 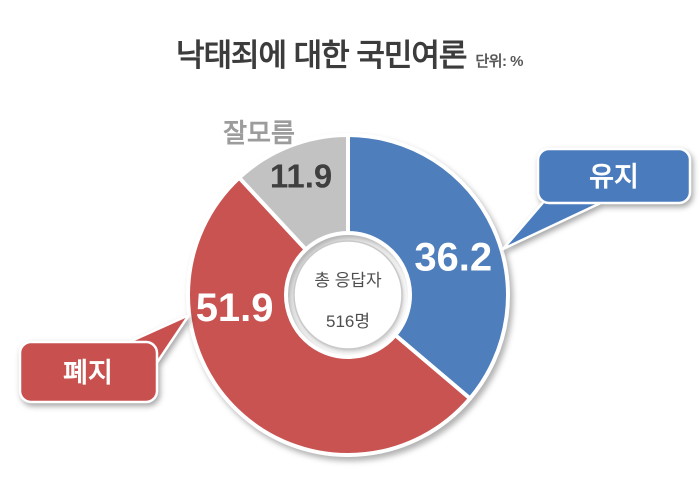 What do you see at coordinates (321, 55) in the screenshot?
I see `chart-title: 낙태죄에 대한 국민여론` at bounding box center [321, 55].